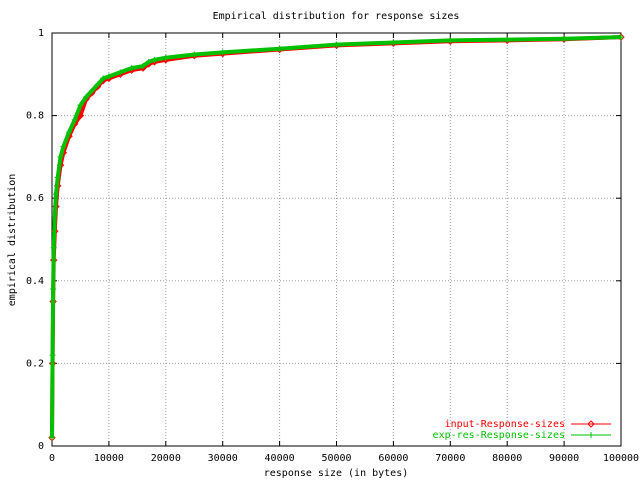  Describe the element at coordinates (507, 458) in the screenshot. I see `x-tick-label: 80000` at that location.